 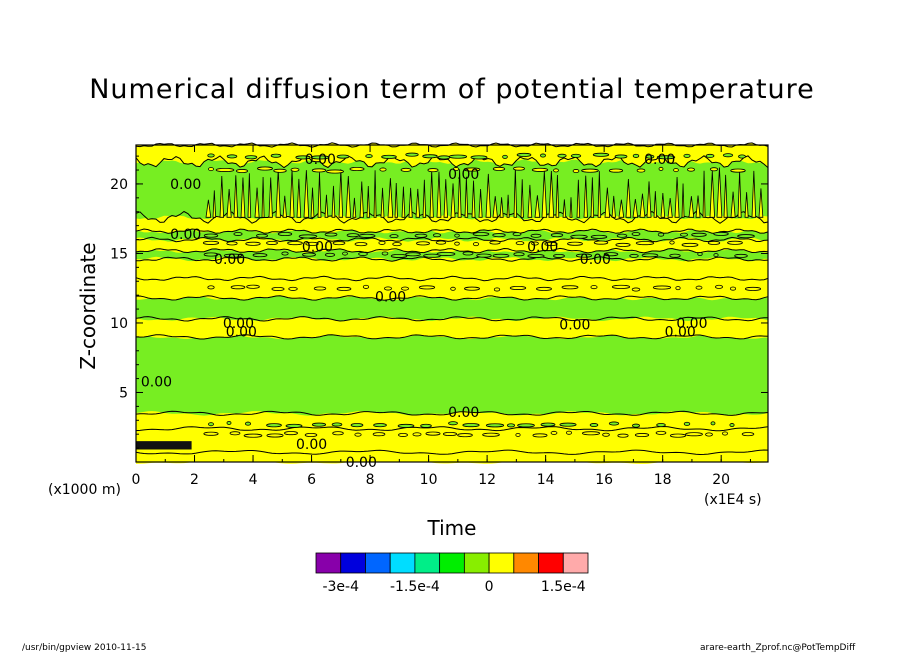 I want to click on x-tick-label: 10, so click(x=429, y=480).